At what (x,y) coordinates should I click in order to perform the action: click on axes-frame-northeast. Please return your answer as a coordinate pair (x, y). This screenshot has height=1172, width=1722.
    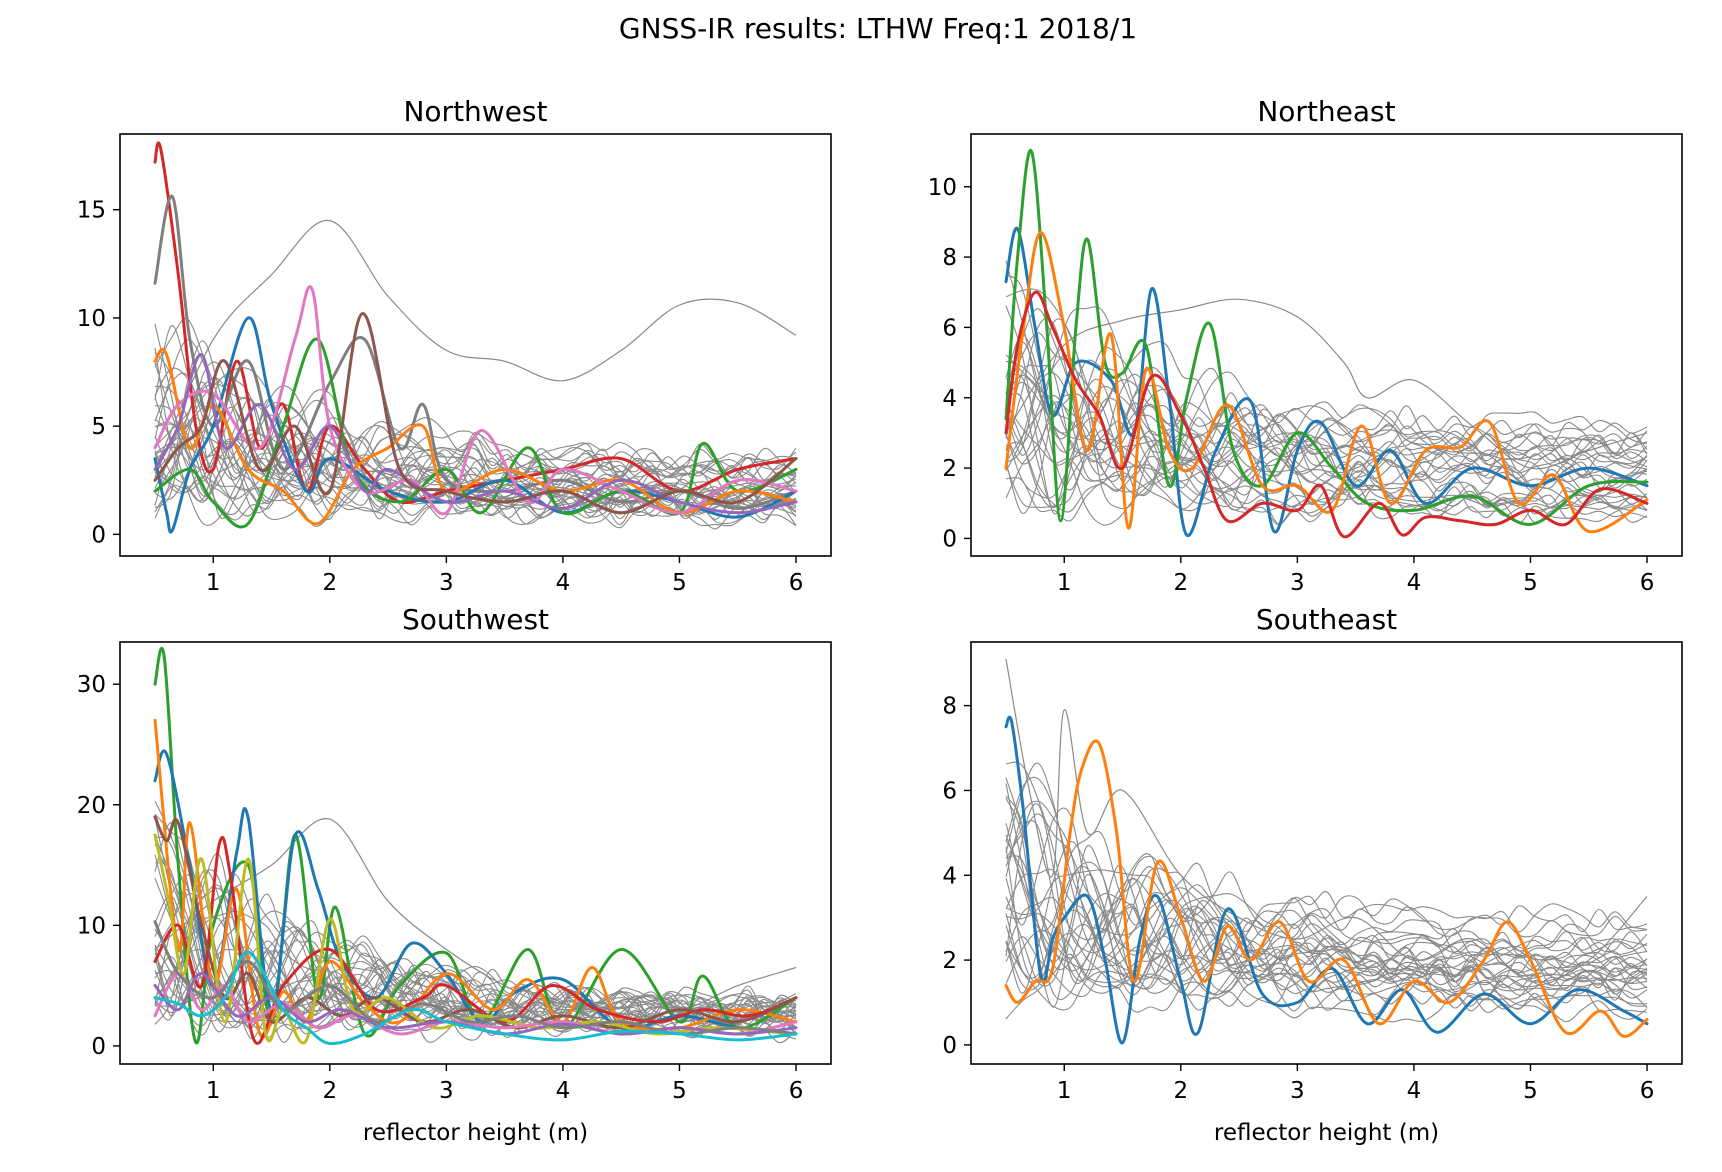
    Looking at the image, I should click on (1326, 345).